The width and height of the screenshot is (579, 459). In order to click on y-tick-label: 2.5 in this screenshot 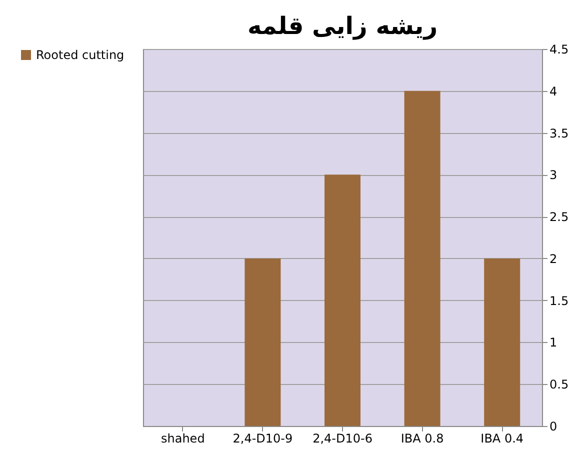, I will do `click(559, 217)`.